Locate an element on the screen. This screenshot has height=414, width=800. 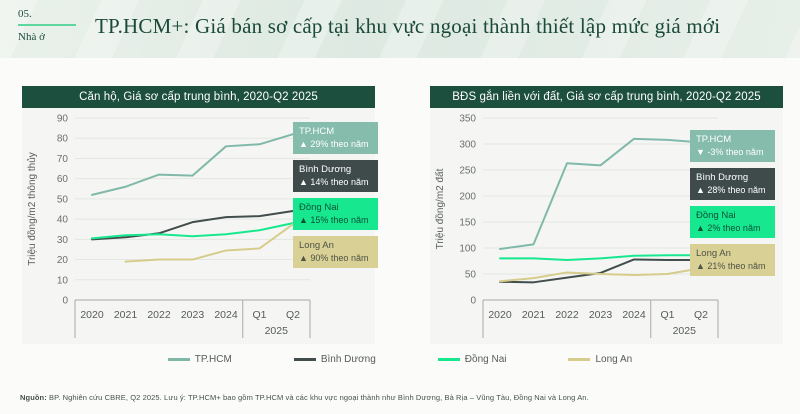
slide-section-label: Nhà ở is located at coordinates (31, 37).